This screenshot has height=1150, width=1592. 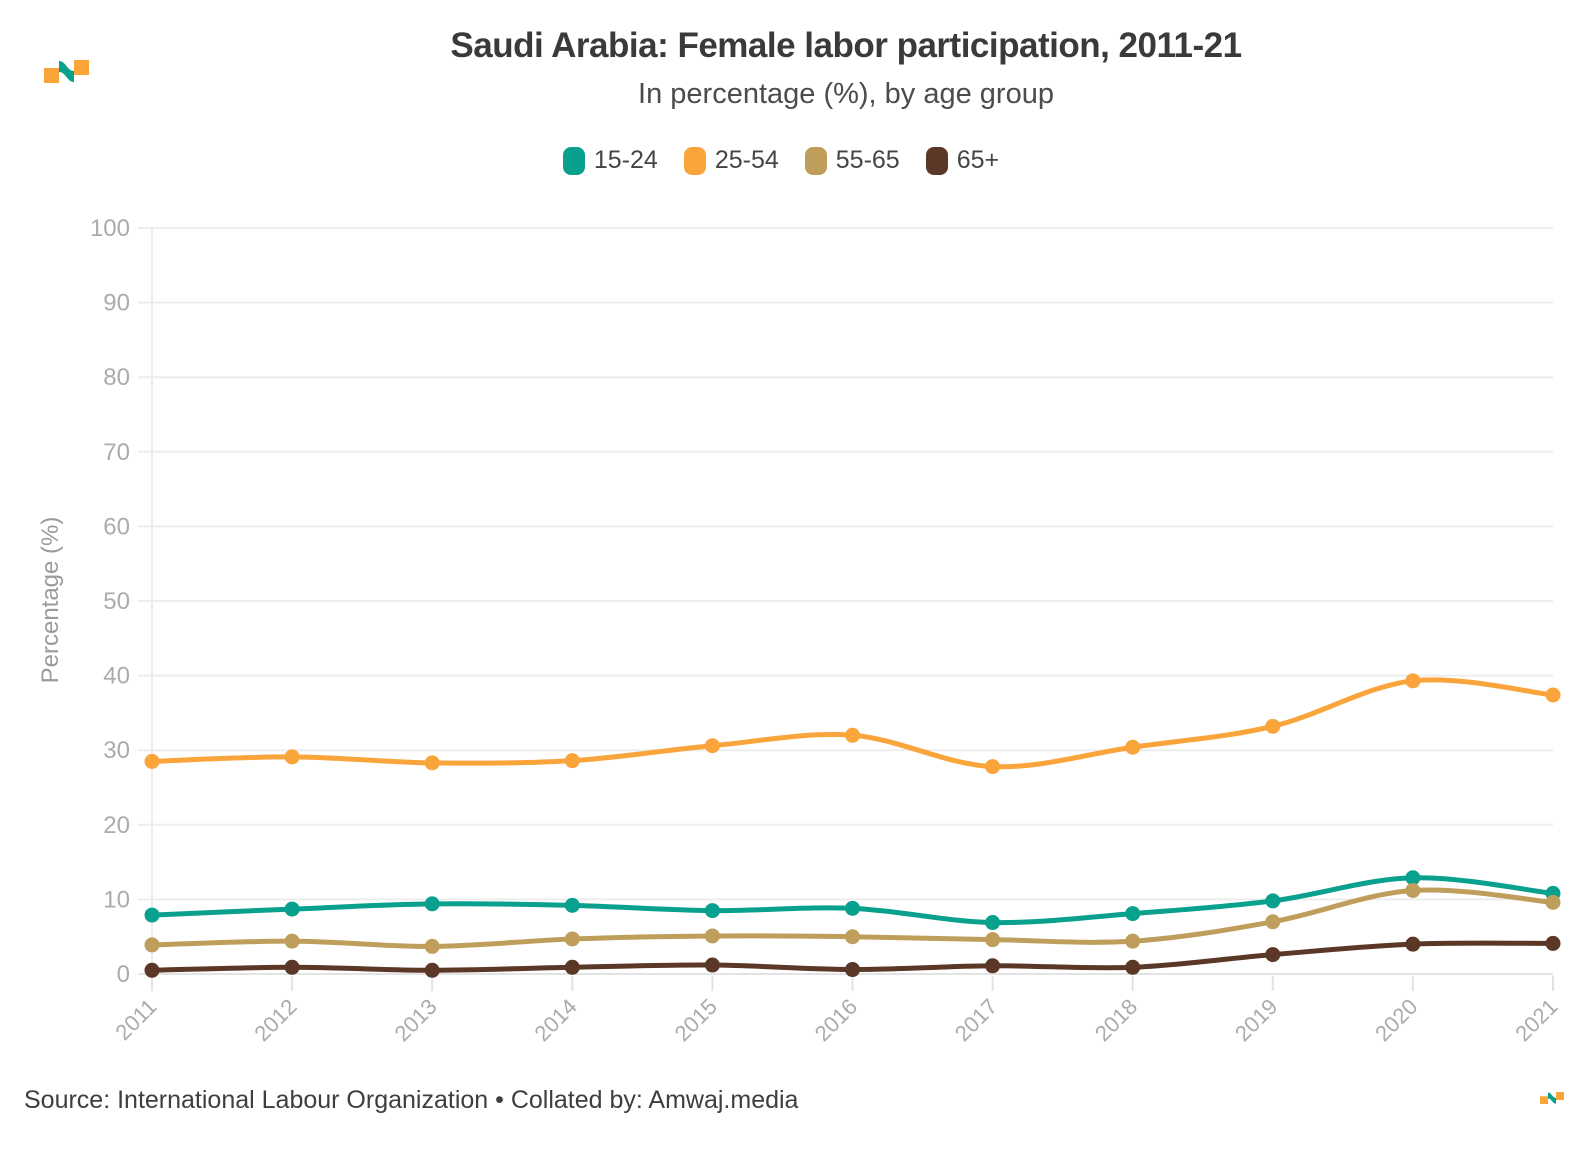 What do you see at coordinates (415, 1020) in the screenshot?
I see `x-tick-label: 2013` at bounding box center [415, 1020].